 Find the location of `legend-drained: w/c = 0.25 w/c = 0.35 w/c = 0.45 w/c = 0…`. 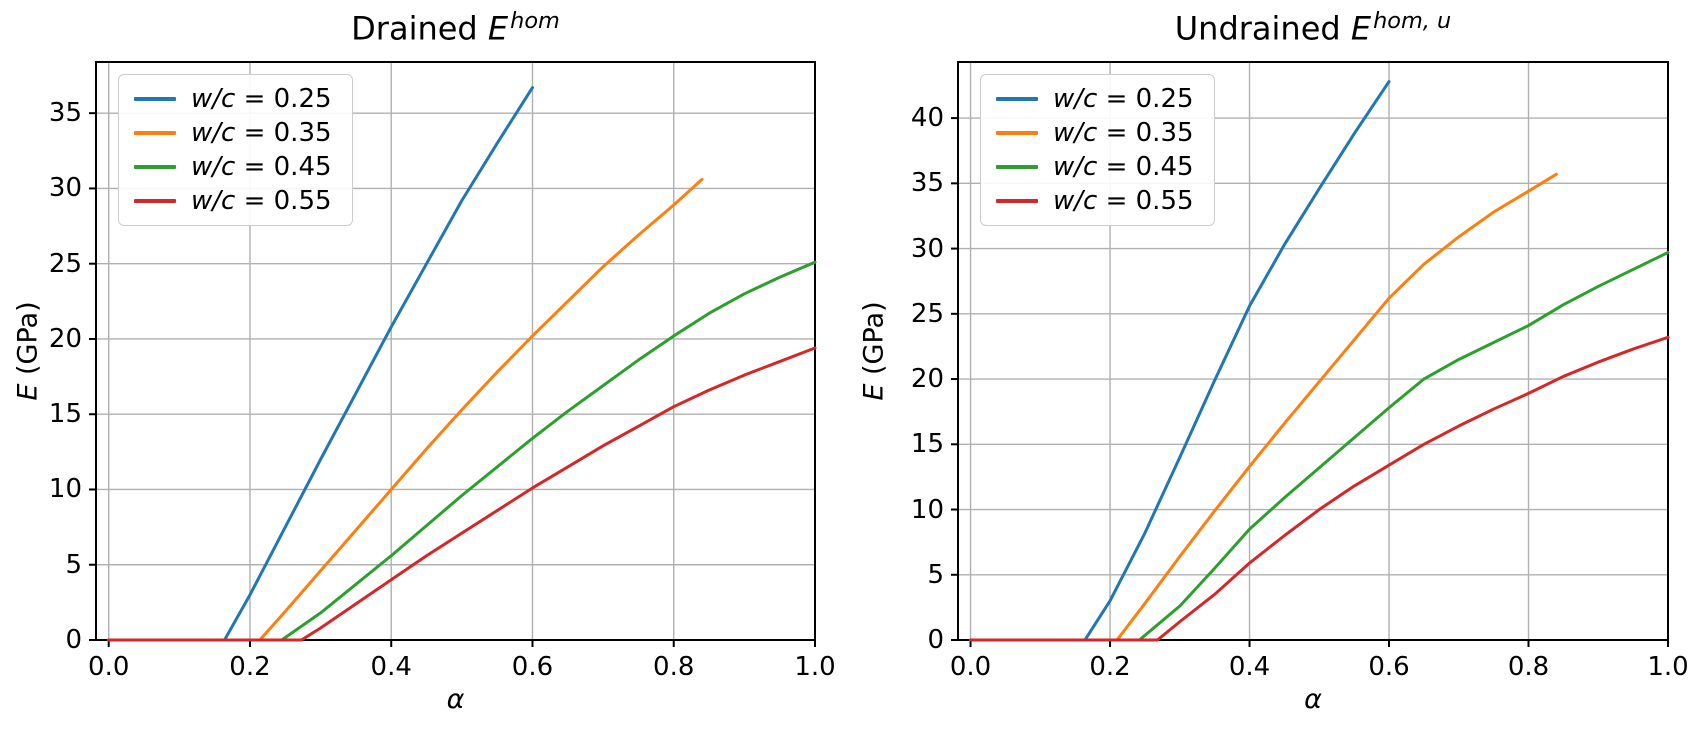

legend-drained: w/c = 0.25 w/c = 0.35 w/c = 0.45 w/c = 0… is located at coordinates (235, 150).